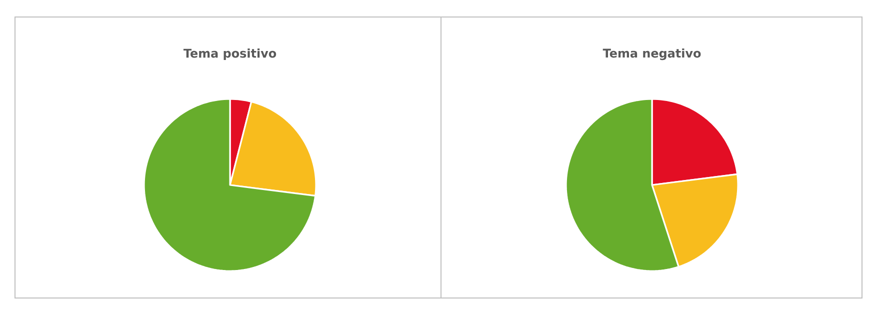 The width and height of the screenshot is (879, 320). What do you see at coordinates (651, 54) in the screenshot?
I see `chart-title: Tema negativo` at bounding box center [651, 54].